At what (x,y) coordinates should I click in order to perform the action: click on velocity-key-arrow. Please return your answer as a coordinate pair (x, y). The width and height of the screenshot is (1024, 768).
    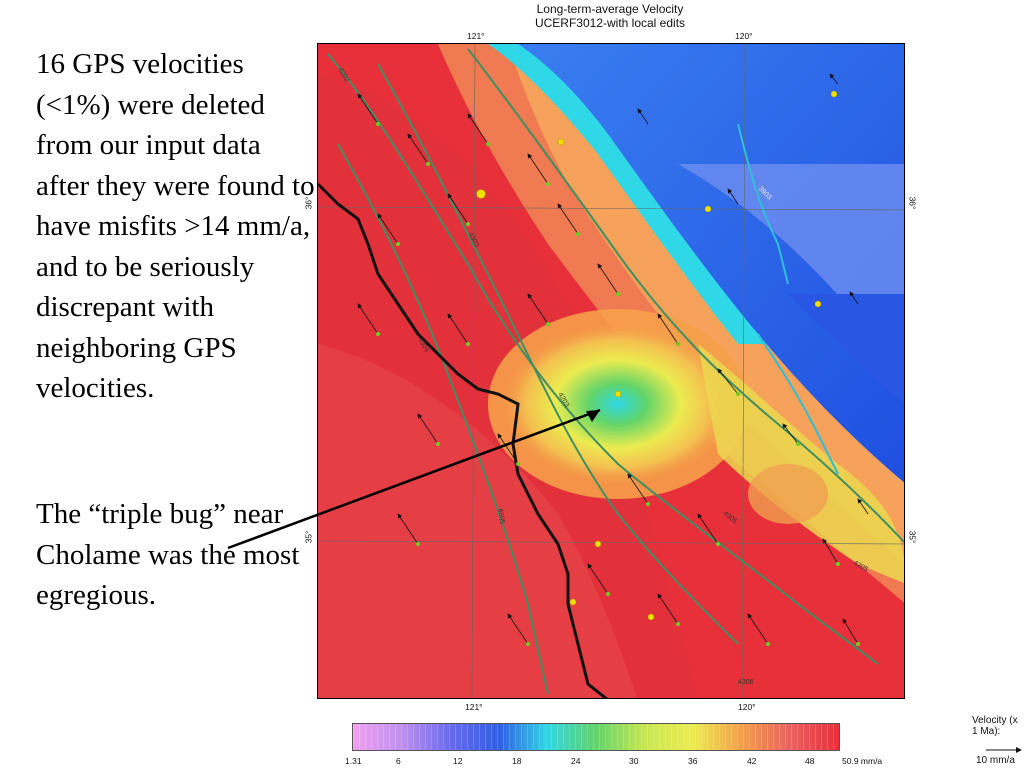
    Looking at the image, I should click on (1004, 750).